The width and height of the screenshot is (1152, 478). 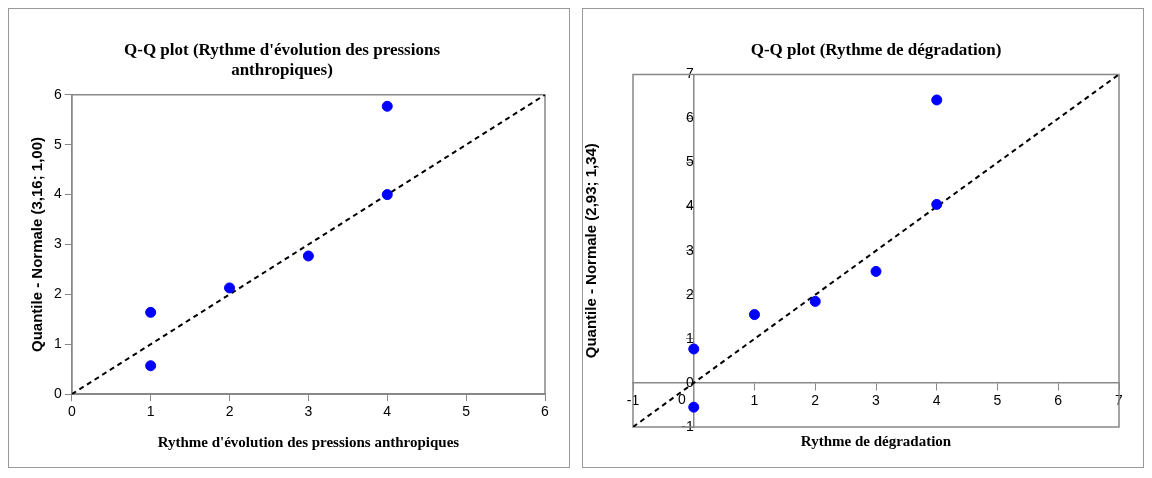 I want to click on x-tick-label: 0, so click(x=71, y=411).